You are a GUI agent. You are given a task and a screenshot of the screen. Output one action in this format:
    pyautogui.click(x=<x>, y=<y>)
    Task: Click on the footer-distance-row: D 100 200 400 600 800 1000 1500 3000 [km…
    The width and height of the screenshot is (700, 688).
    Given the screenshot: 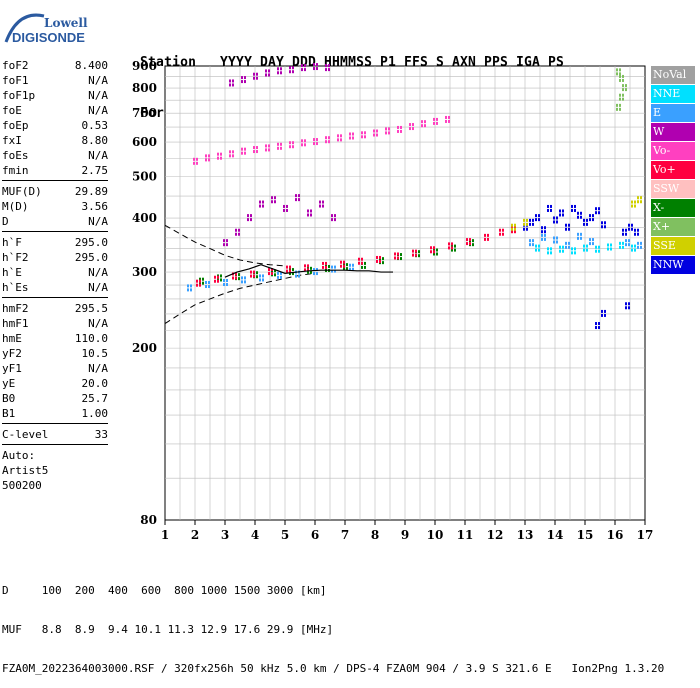 What is the action you would take?
    pyautogui.click(x=164, y=590)
    